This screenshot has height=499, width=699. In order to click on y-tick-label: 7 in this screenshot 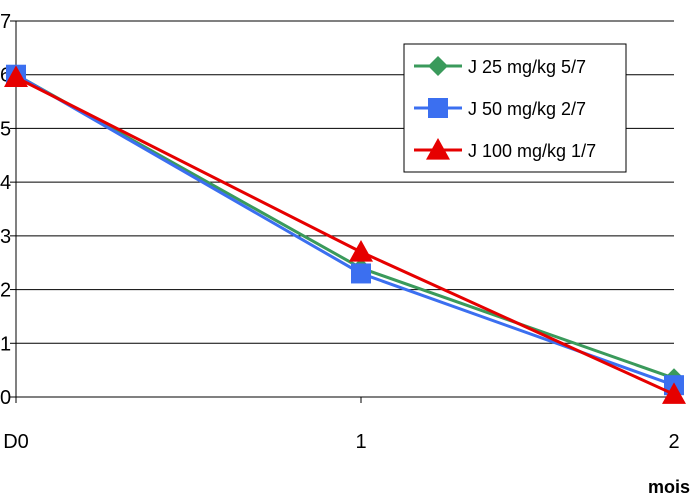, I will do `click(5, 22)`.